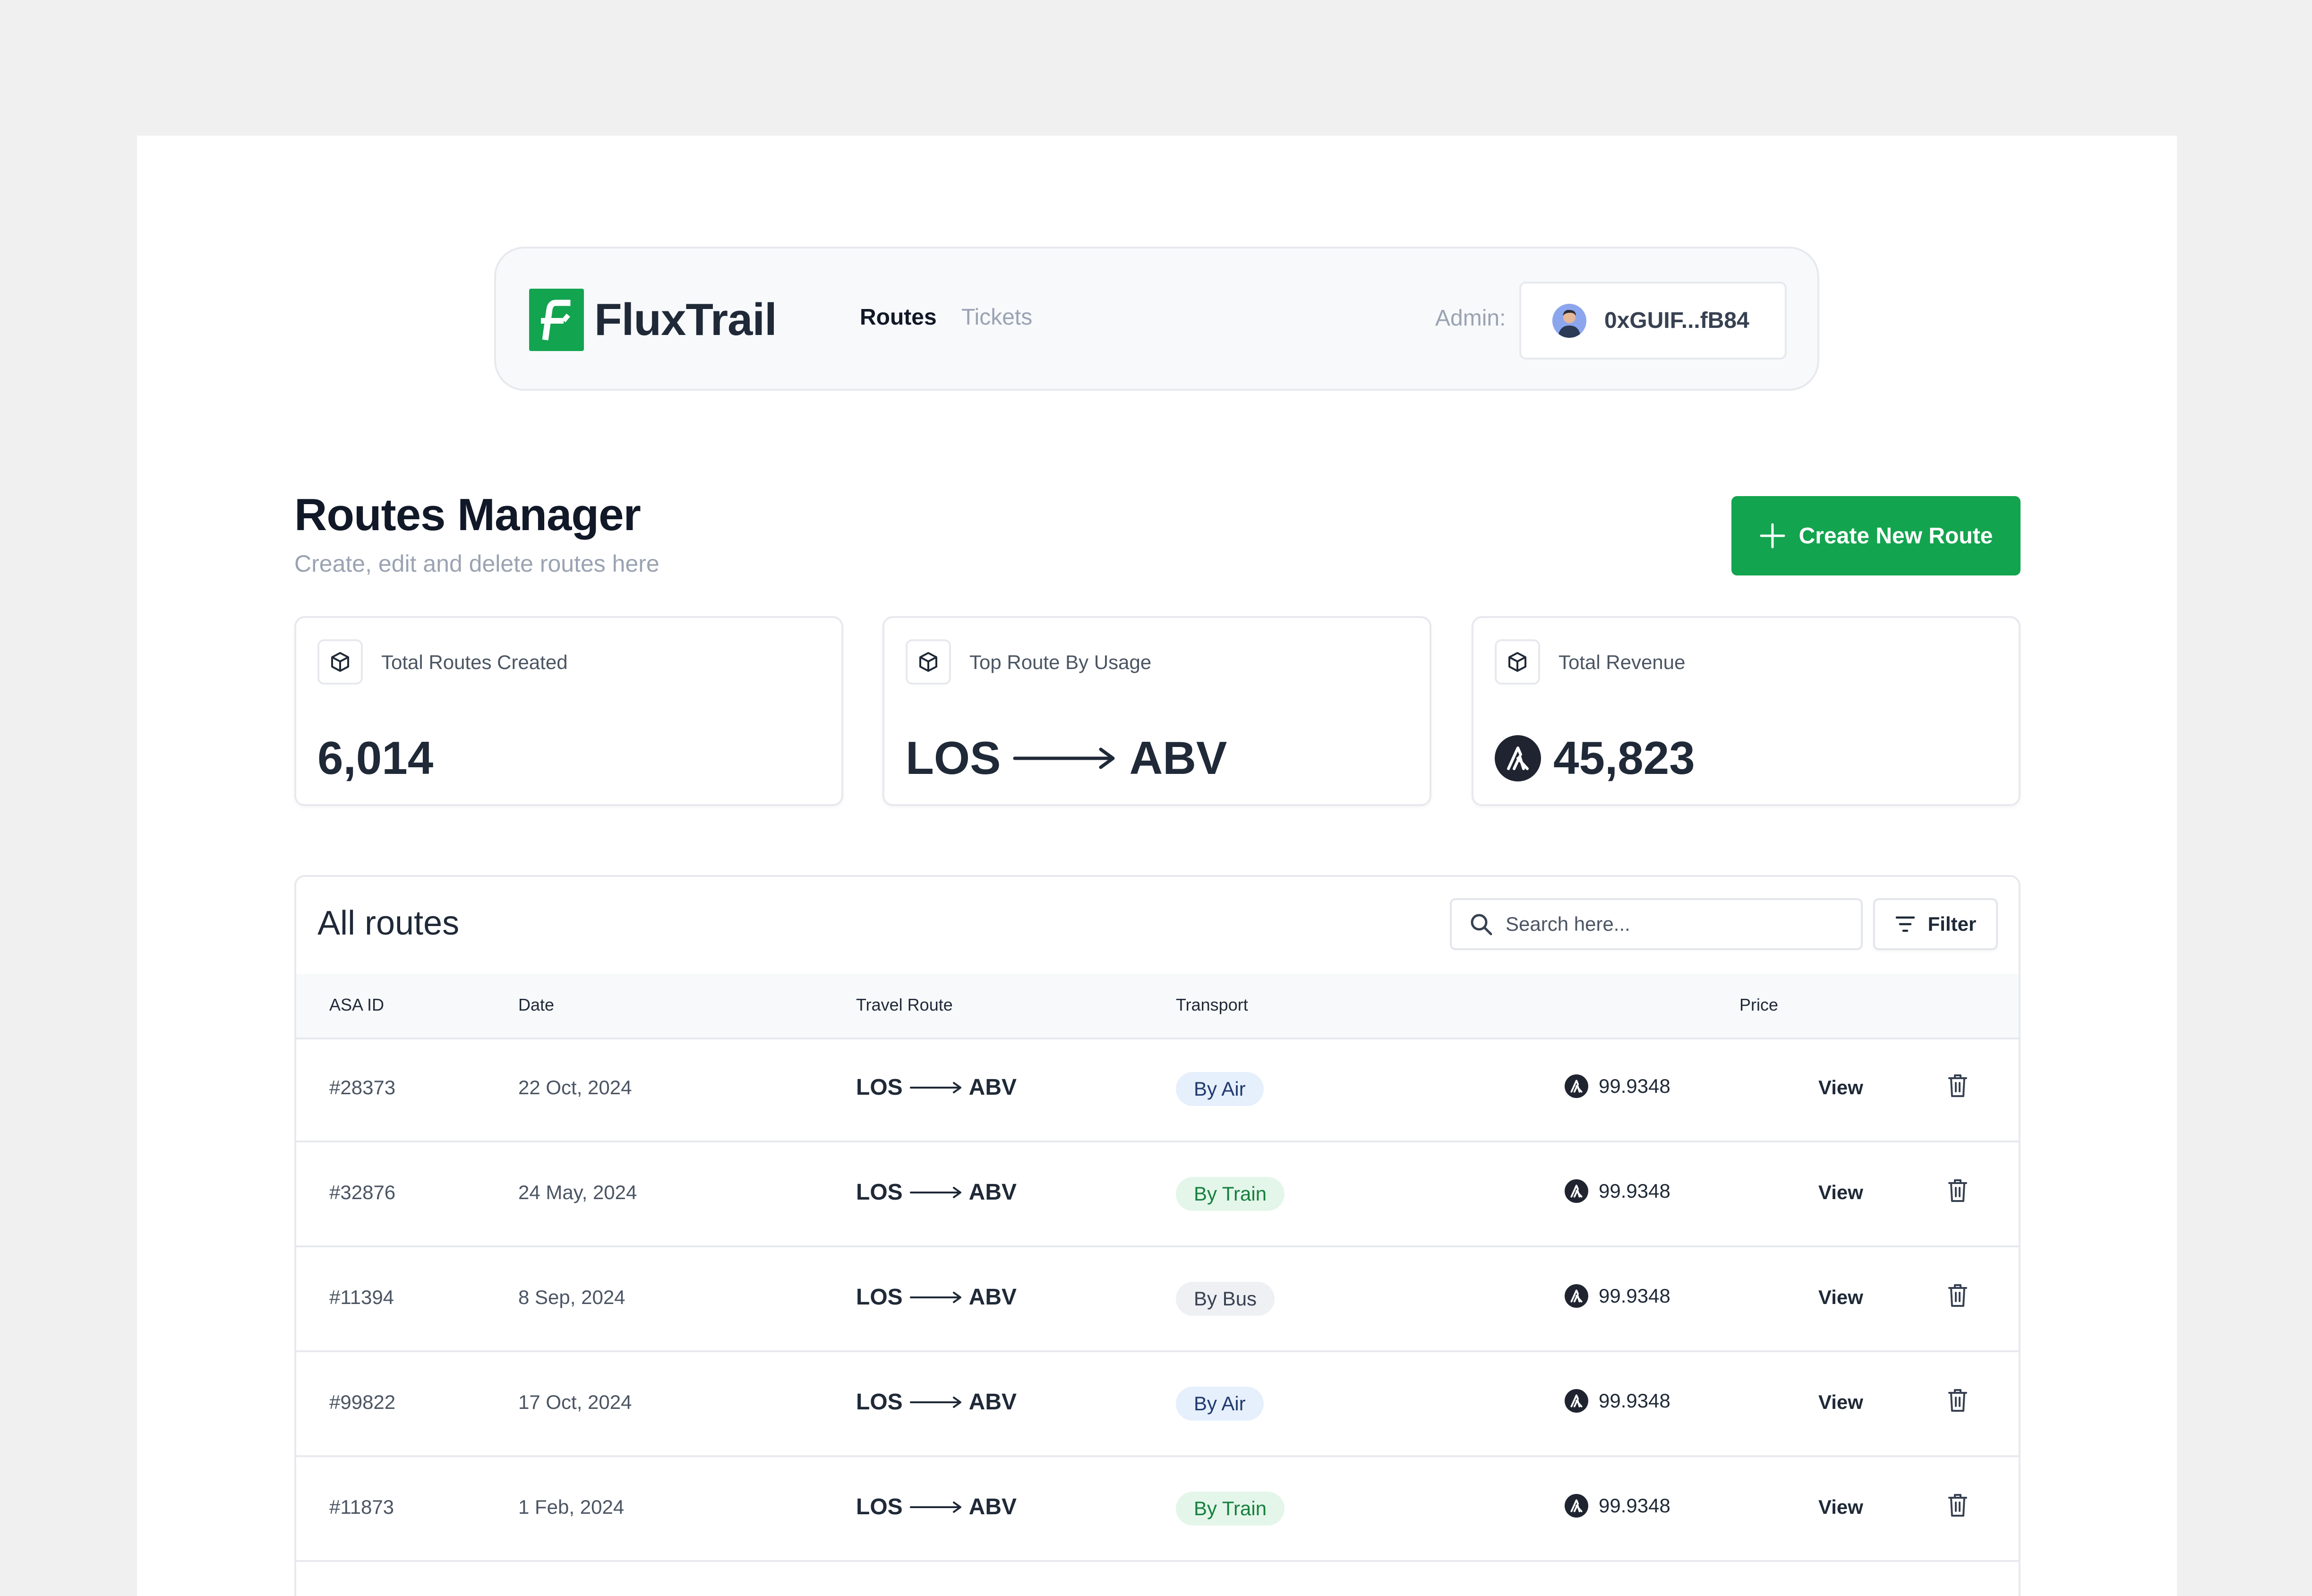 Image resolution: width=2312 pixels, height=1596 pixels. What do you see at coordinates (571, 1297) in the screenshot?
I see `row-date: 8 Sep, 2024` at bounding box center [571, 1297].